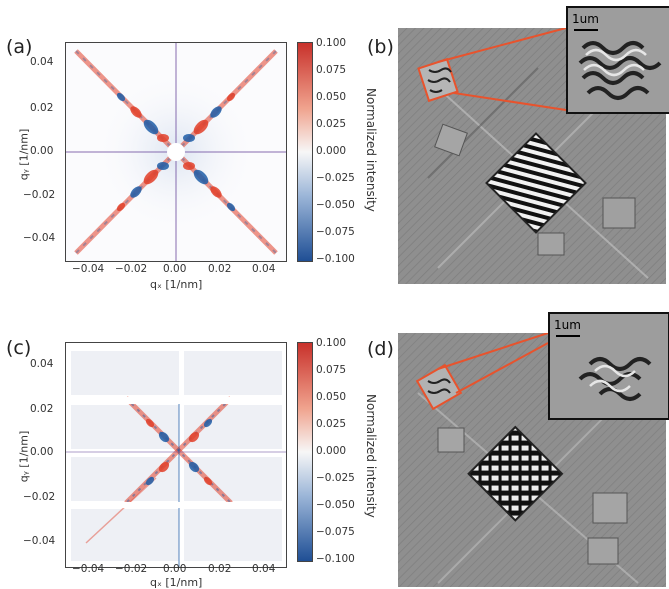  I want to click on cb-tick-a-6: −0.025, so click(335, 178).